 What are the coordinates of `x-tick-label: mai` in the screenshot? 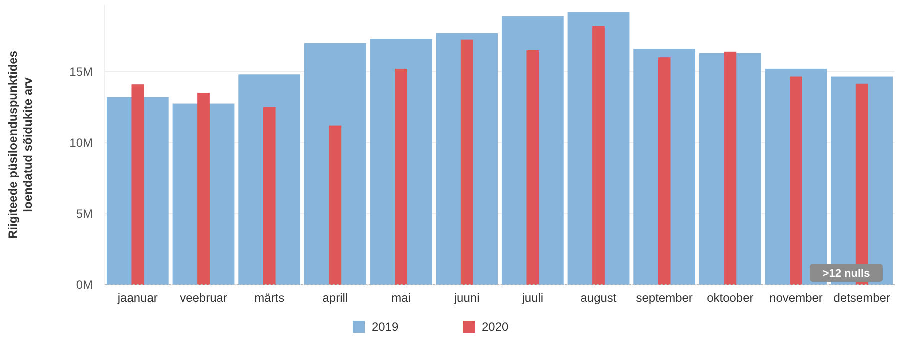 It's located at (401, 298).